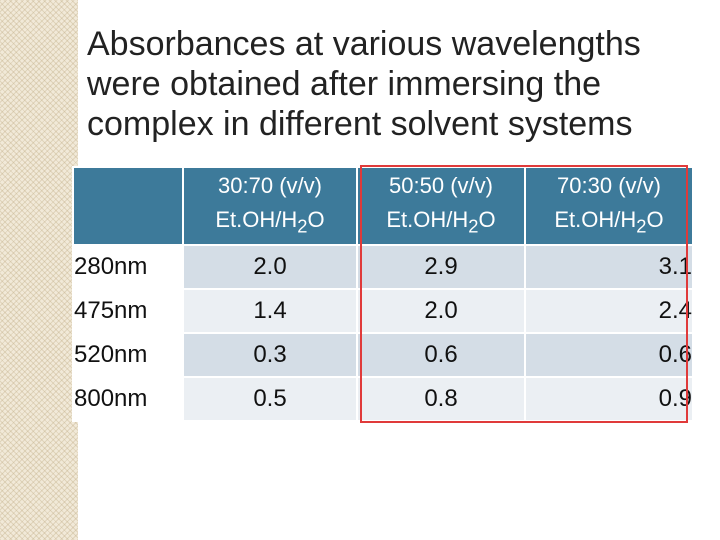  I want to click on wavelength-label: 800nm, so click(128, 399).